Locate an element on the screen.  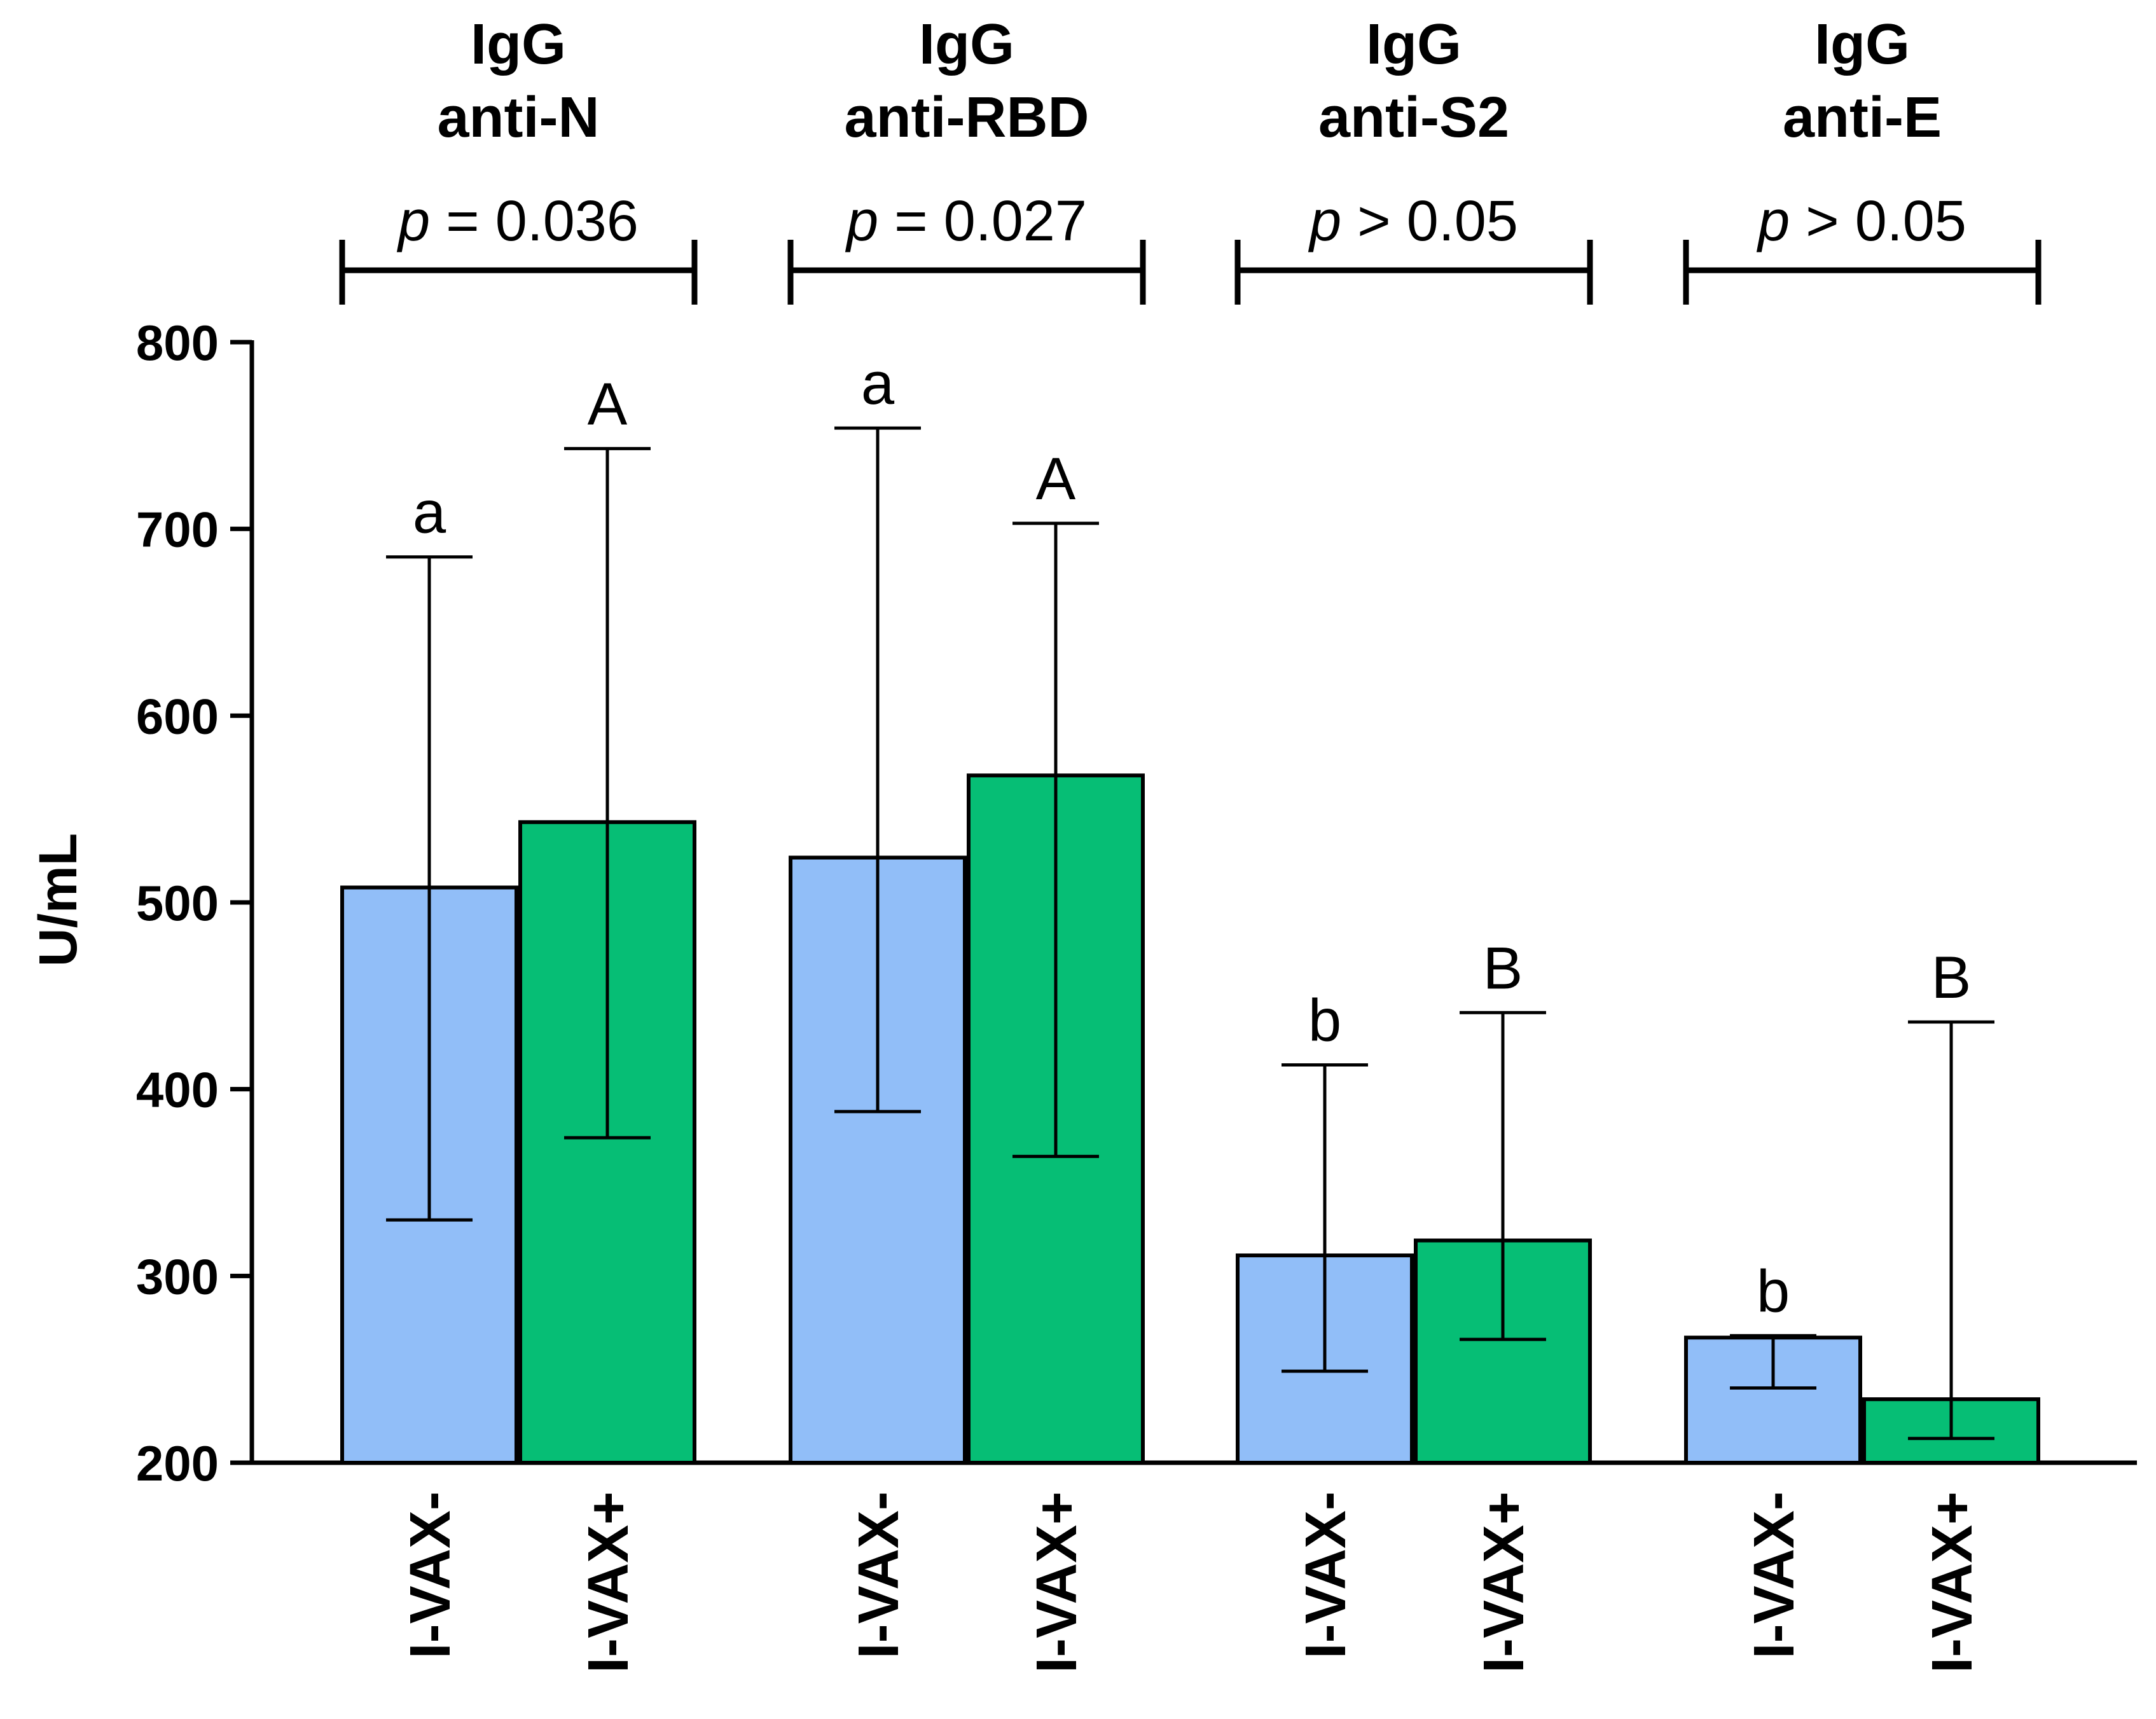
y-tick-label: 400 is located at coordinates (178, 1090).